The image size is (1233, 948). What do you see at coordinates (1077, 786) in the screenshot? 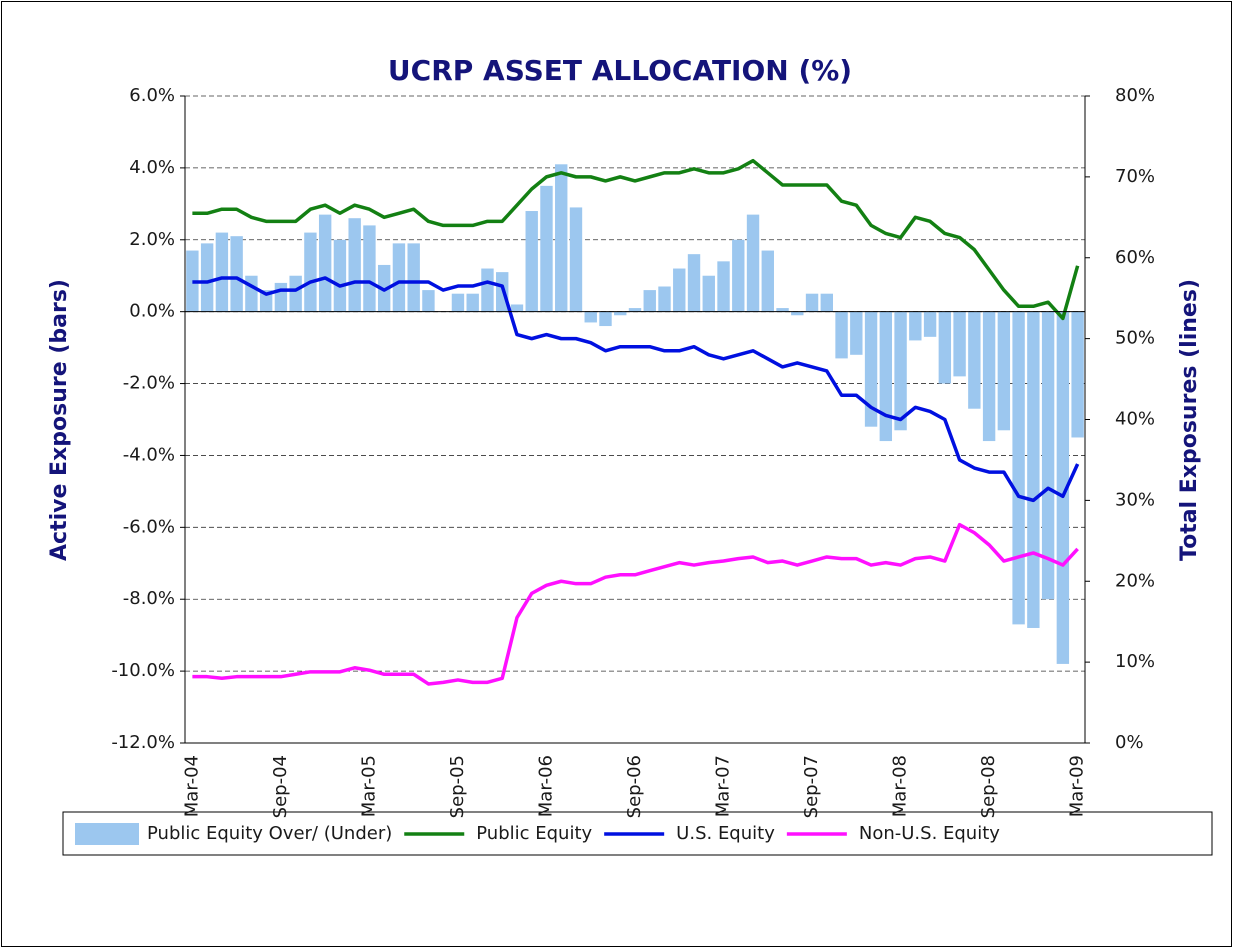
I see `x-tick-label: Mar-09` at bounding box center [1077, 786].